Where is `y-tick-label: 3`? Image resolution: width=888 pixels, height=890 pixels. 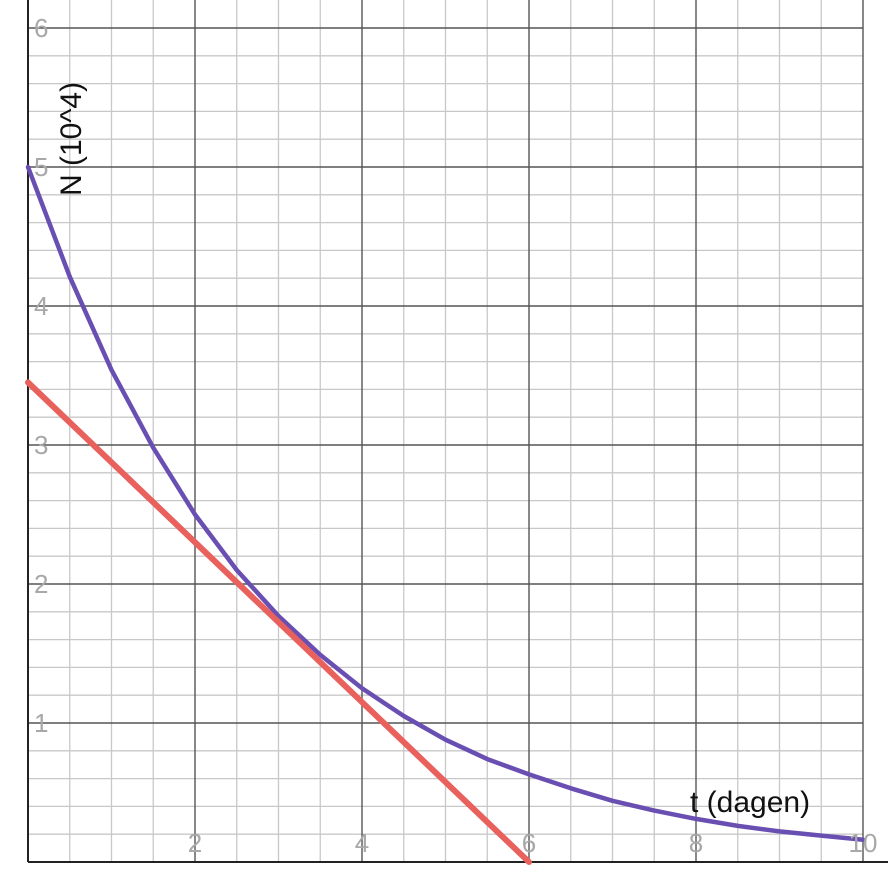 y-tick-label: 3 is located at coordinates (41, 445).